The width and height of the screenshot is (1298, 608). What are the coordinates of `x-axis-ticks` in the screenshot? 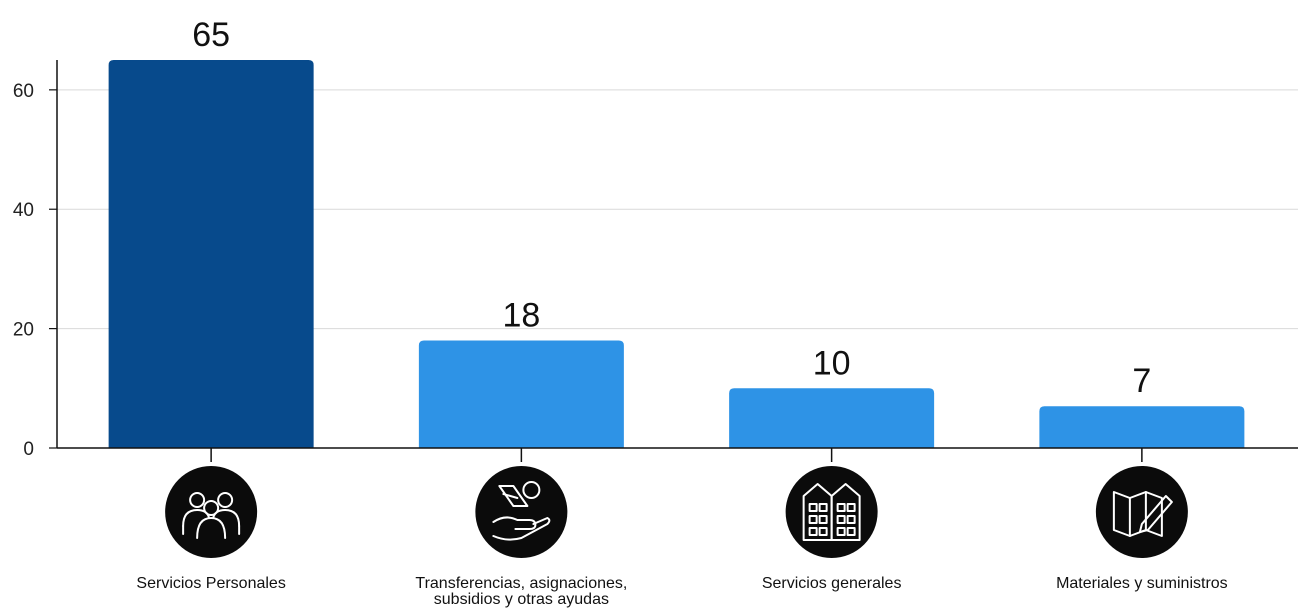 It's located at (676, 455).